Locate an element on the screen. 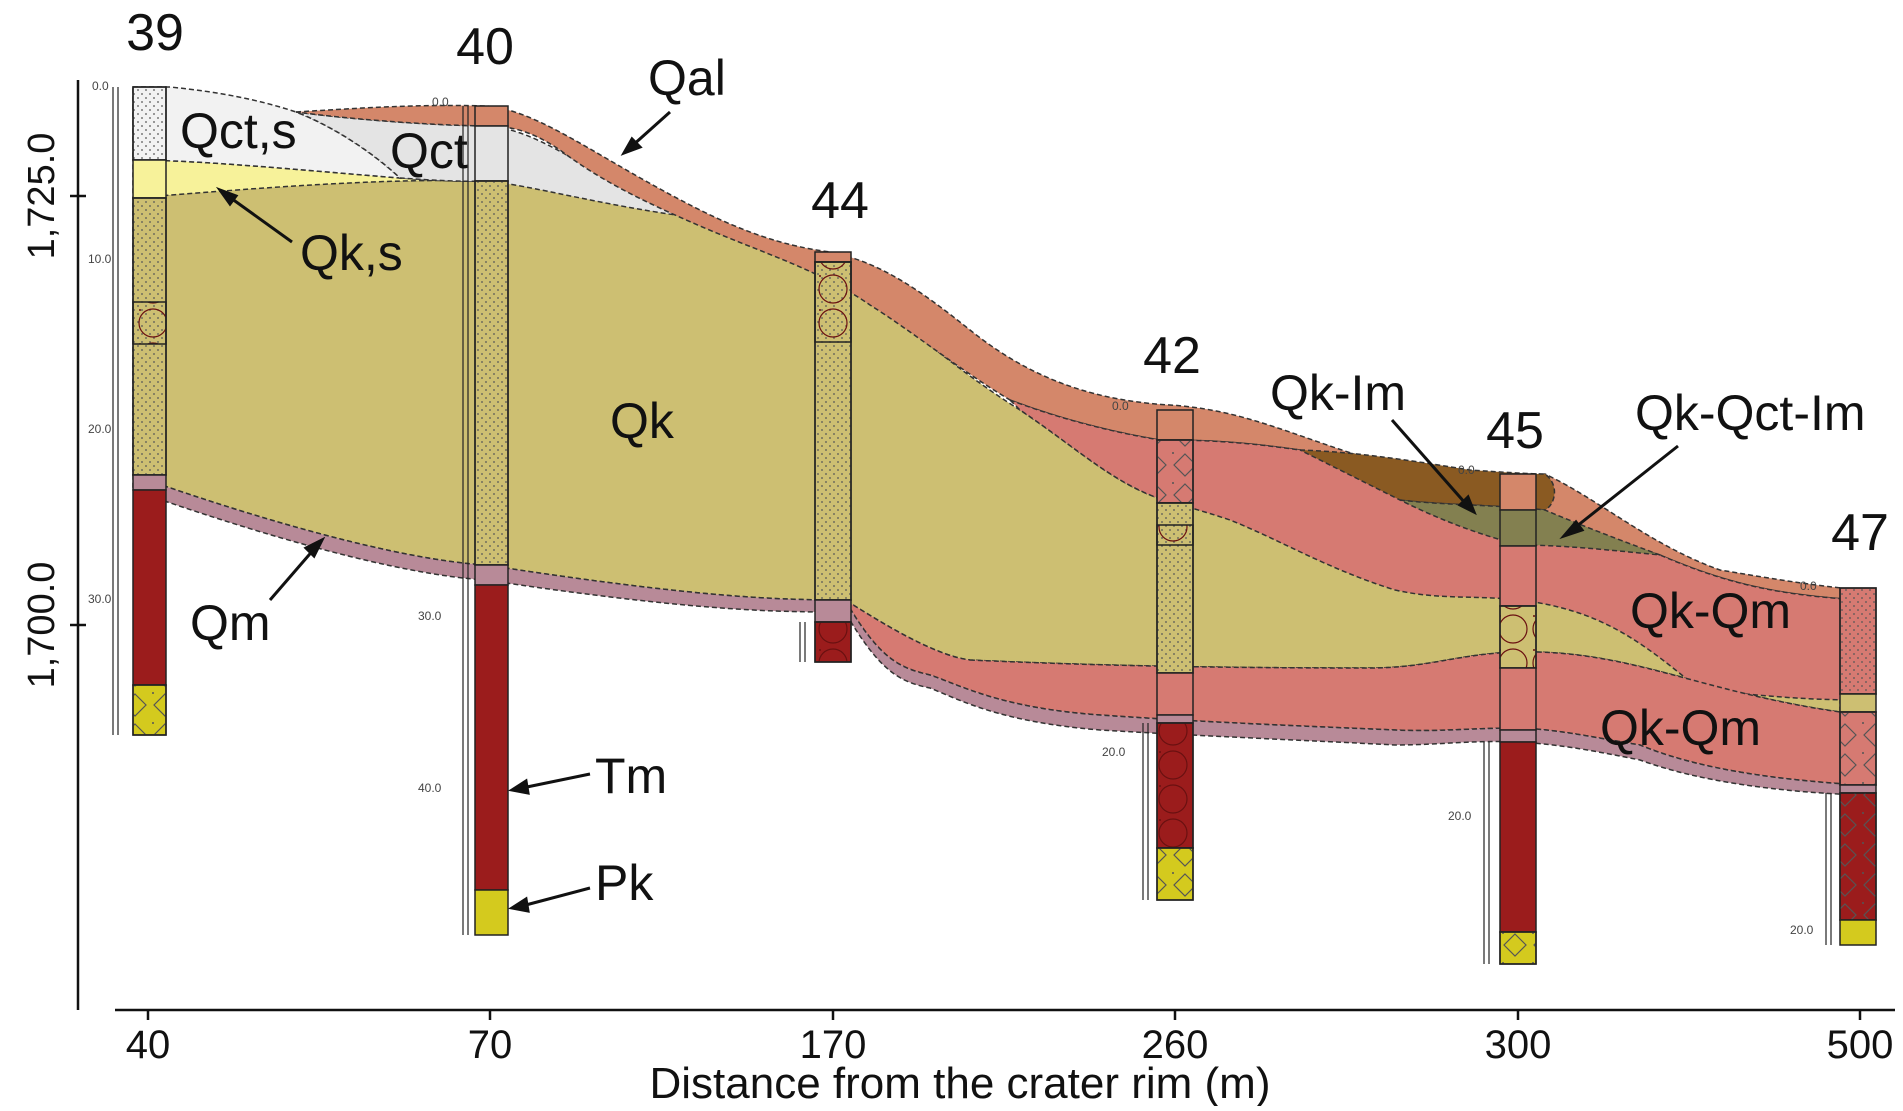 The image size is (1903, 1111). bh42-depth-20: 20.0 is located at coordinates (1114, 752).